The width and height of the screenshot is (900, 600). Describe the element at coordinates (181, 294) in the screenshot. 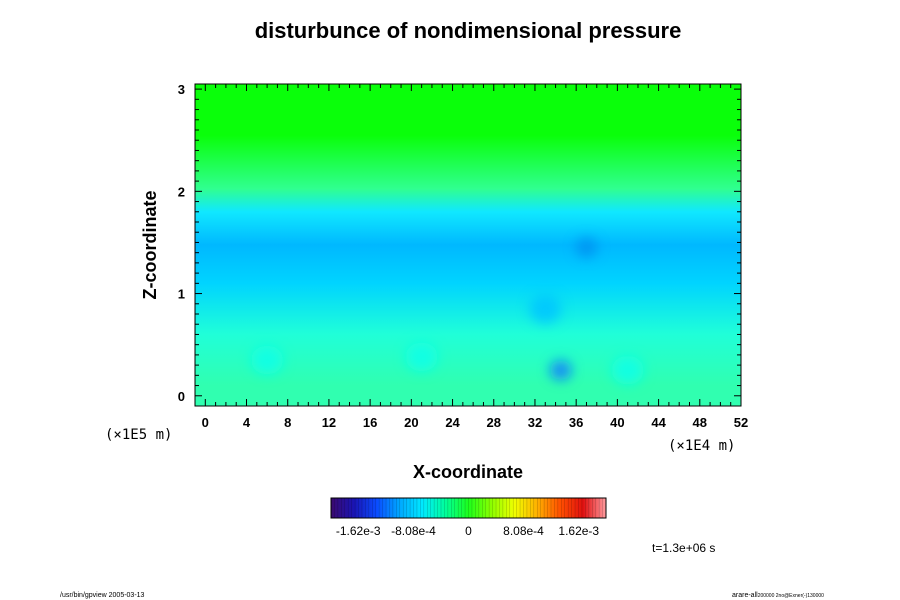

I see `y-tick-label: 1` at that location.